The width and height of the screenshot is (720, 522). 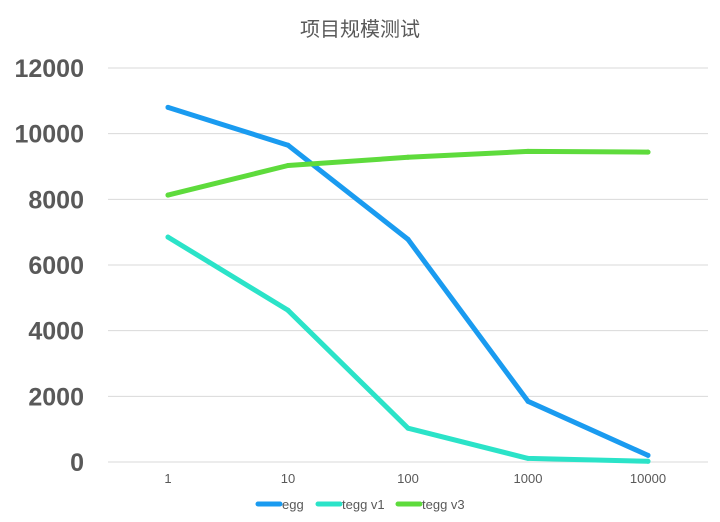 I want to click on legend-label: egg, so click(x=293, y=504).